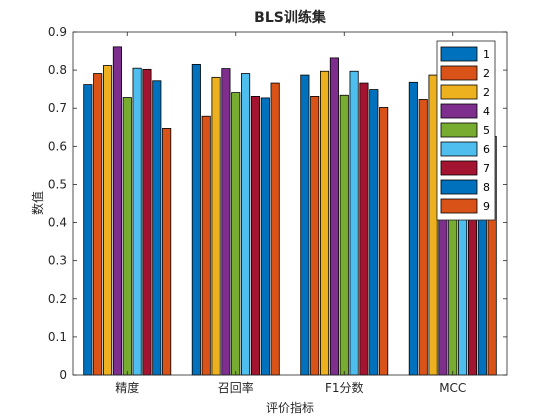 This screenshot has width=560, height=420. Describe the element at coordinates (57, 146) in the screenshot. I see `y-tick-label: 0.6` at that location.